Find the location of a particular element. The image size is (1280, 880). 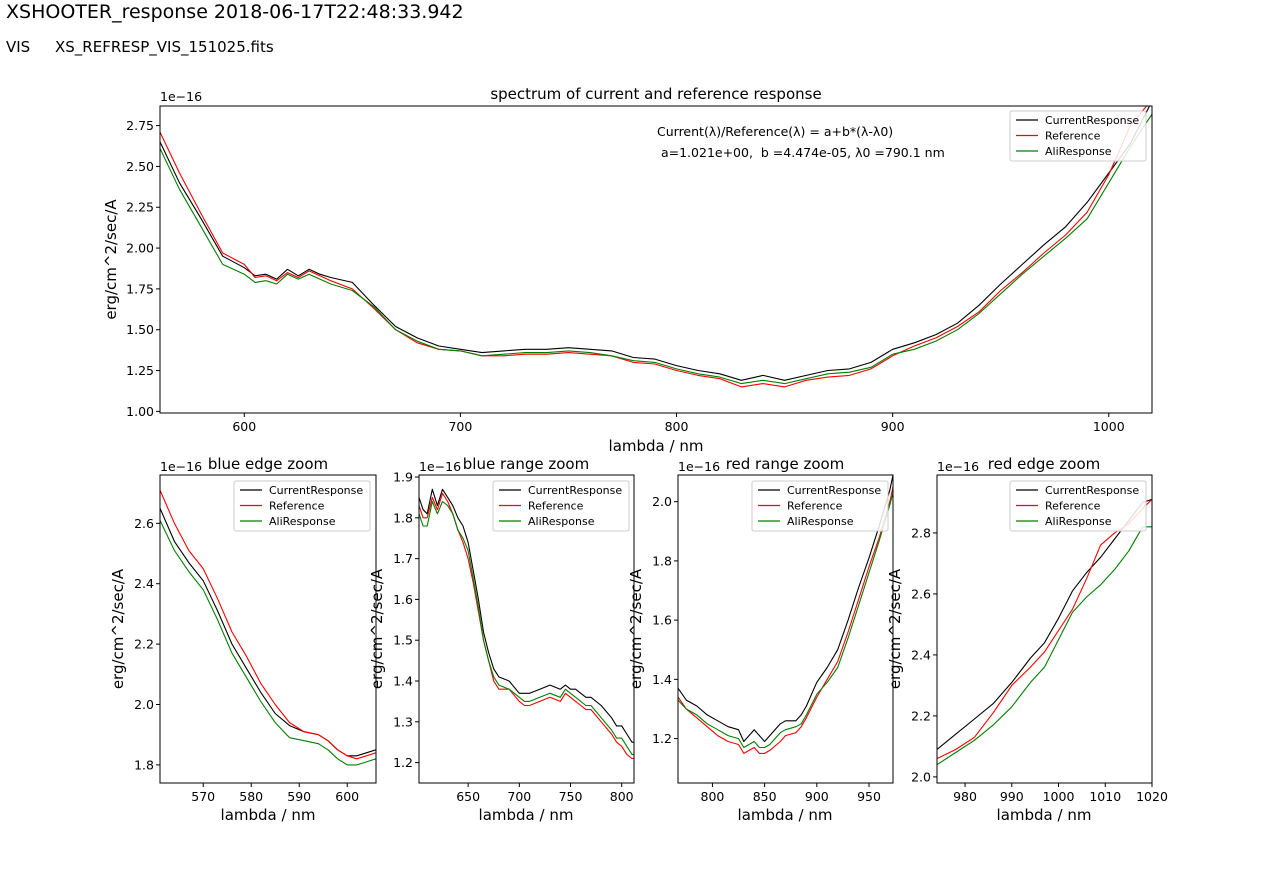

fit-annotation: a=1.021e+00, b =4.474e-05, λ0 =790.1 nm is located at coordinates (801, 152).